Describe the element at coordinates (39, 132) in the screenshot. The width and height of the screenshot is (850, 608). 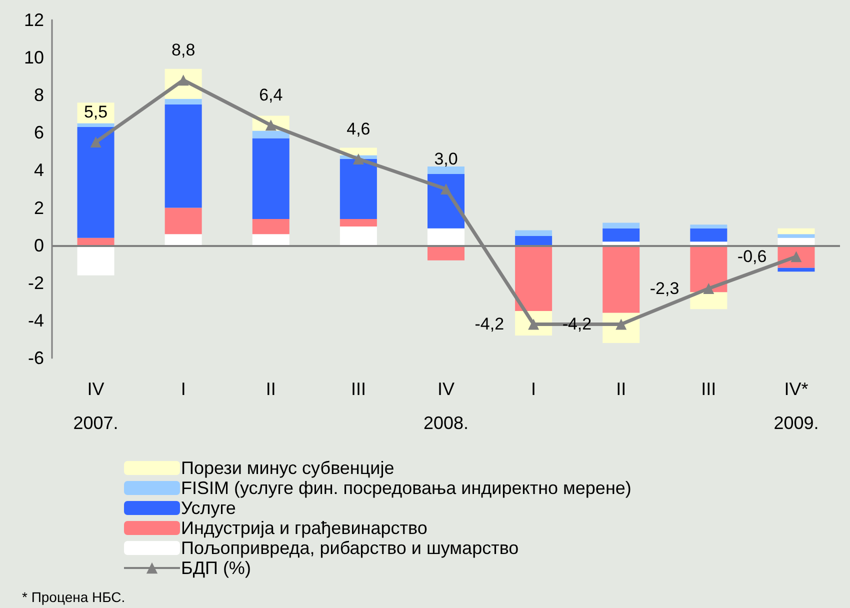
I see `y-tick-label: 6` at that location.